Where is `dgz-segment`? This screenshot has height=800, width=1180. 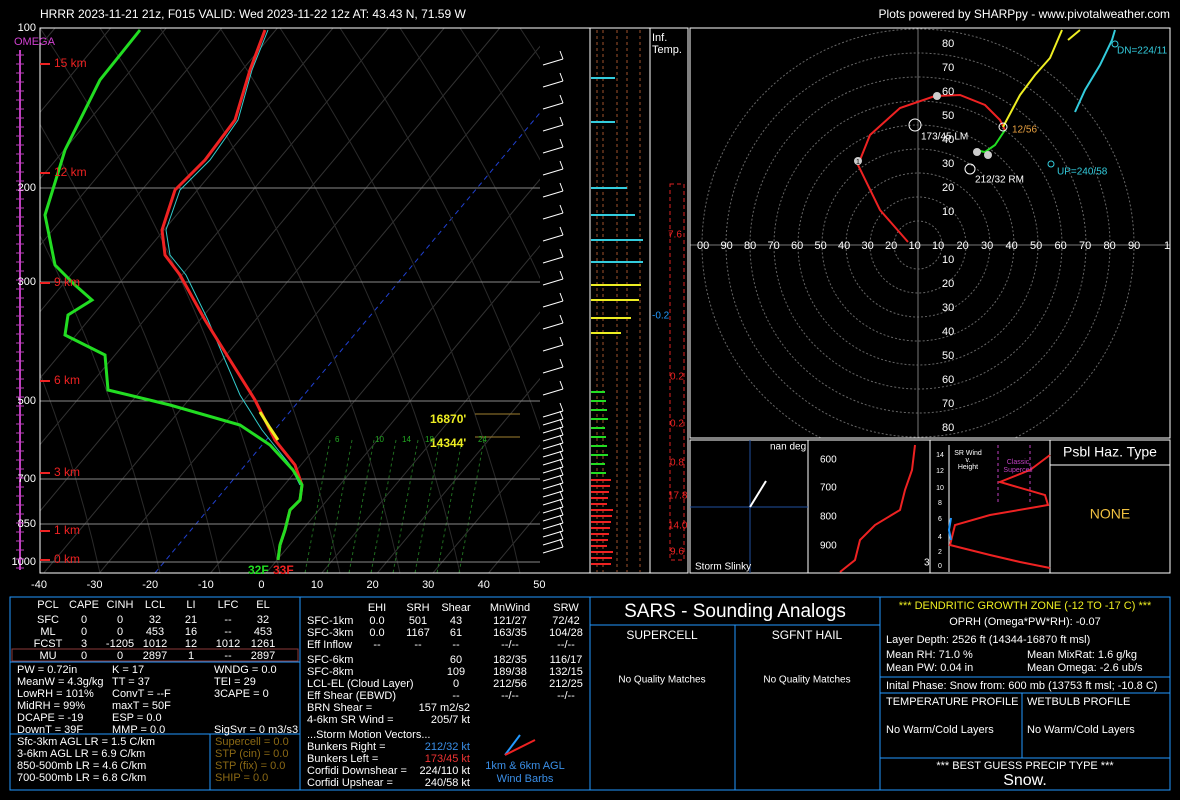 dgz-segment is located at coordinates (269, 426).